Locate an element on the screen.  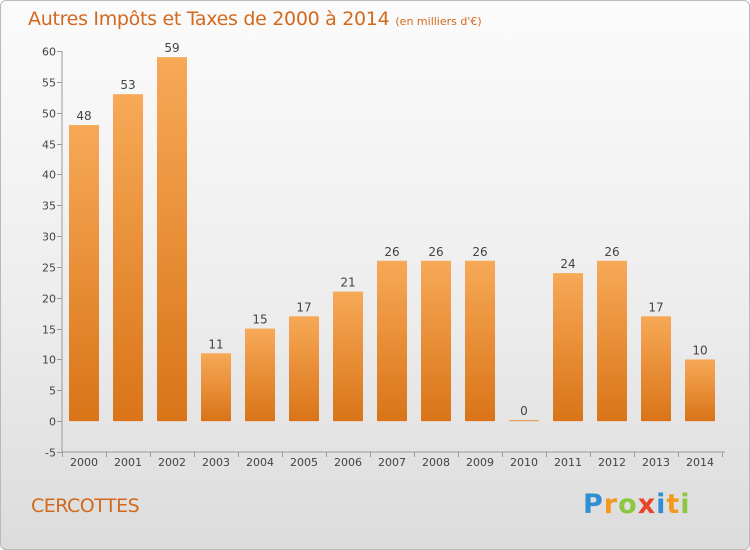
bar-2008 is located at coordinates (436, 341).